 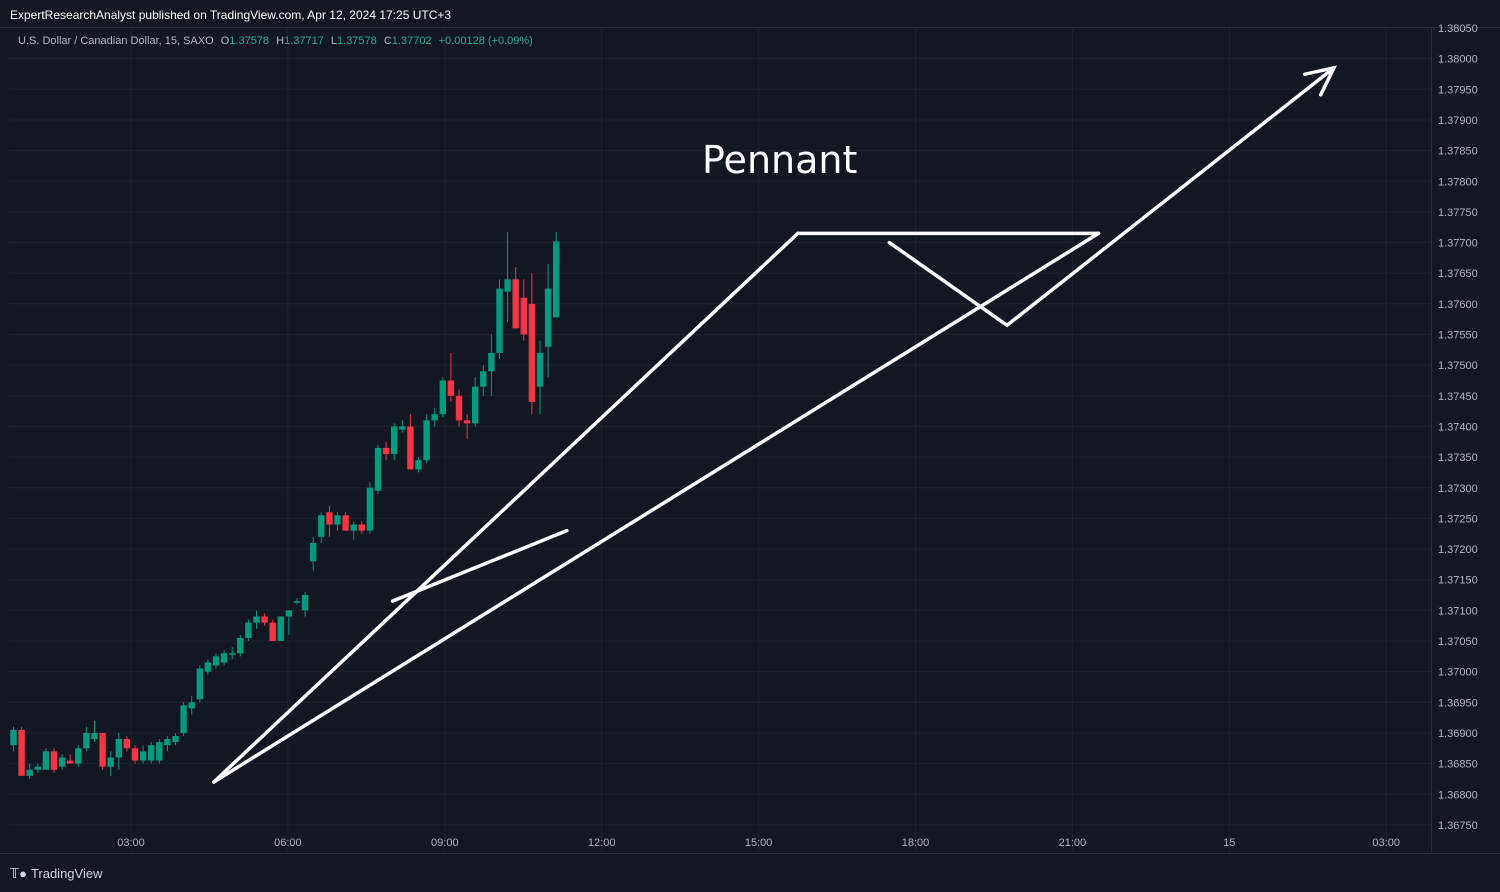 What do you see at coordinates (1458, 673) in the screenshot?
I see `price-tick-label: 1.37000` at bounding box center [1458, 673].